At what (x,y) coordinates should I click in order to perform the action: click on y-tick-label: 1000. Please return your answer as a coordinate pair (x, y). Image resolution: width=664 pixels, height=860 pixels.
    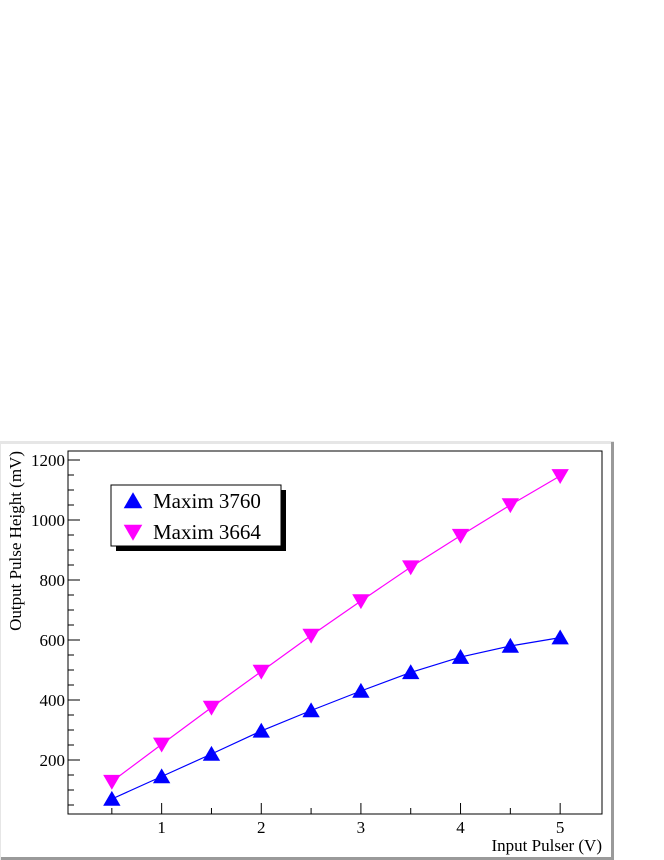
    Looking at the image, I should click on (48, 520).